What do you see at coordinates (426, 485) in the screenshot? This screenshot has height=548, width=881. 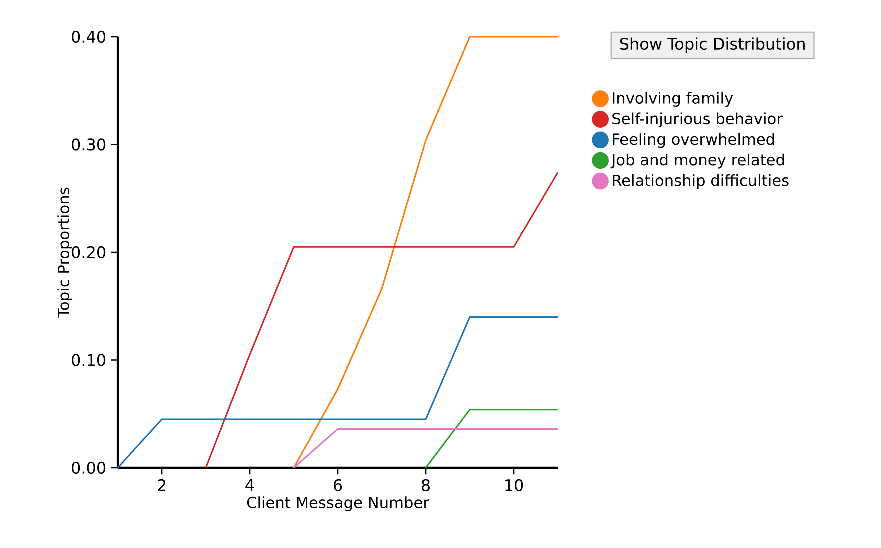 I see `x-tick-label: 8` at bounding box center [426, 485].